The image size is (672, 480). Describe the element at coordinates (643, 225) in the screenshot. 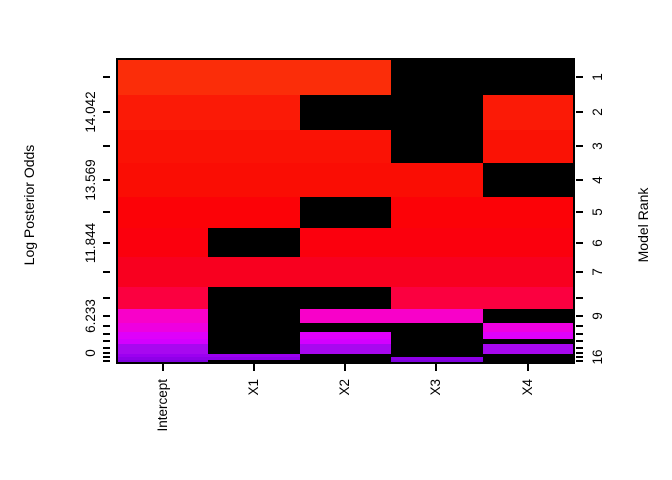

I see `y-axis-title-right: Model Rank` at that location.